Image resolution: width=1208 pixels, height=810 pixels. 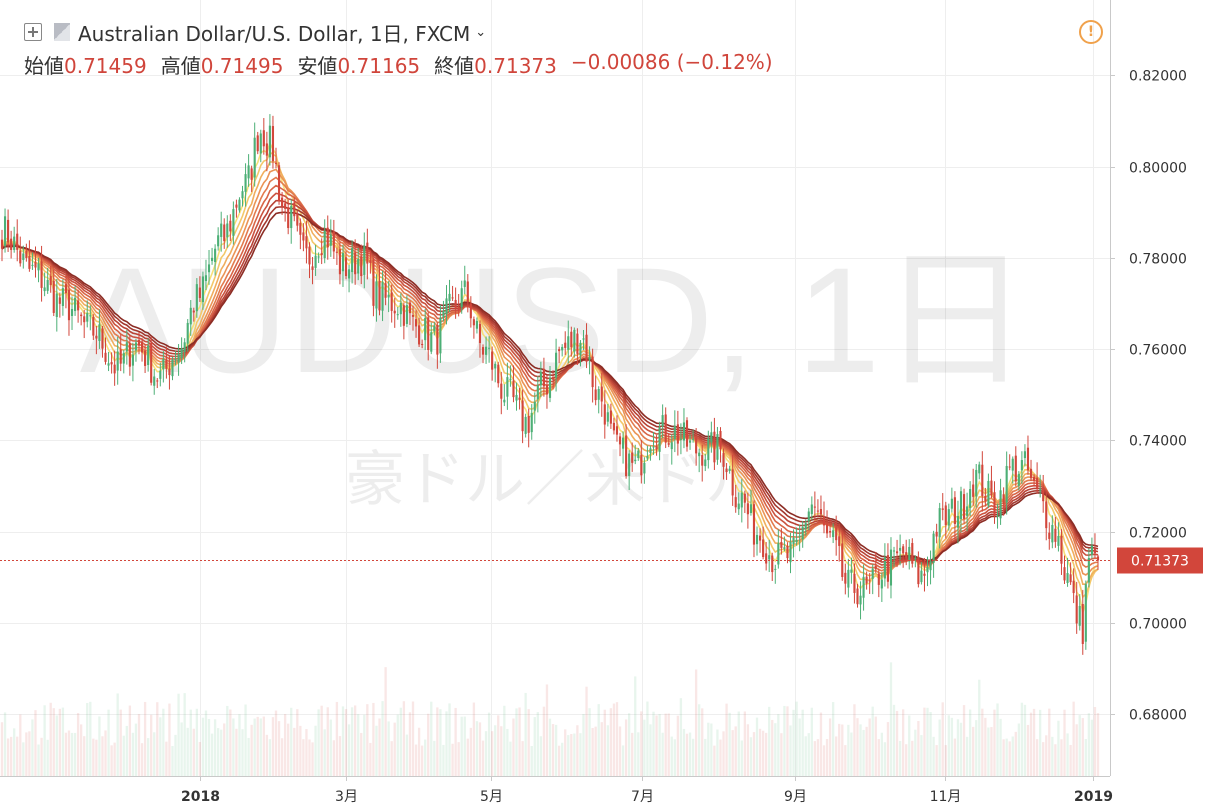 I want to click on symbol-title: Australian Dollar/U.S. Dollar, 1日, FXCM, so click(x=274, y=33).